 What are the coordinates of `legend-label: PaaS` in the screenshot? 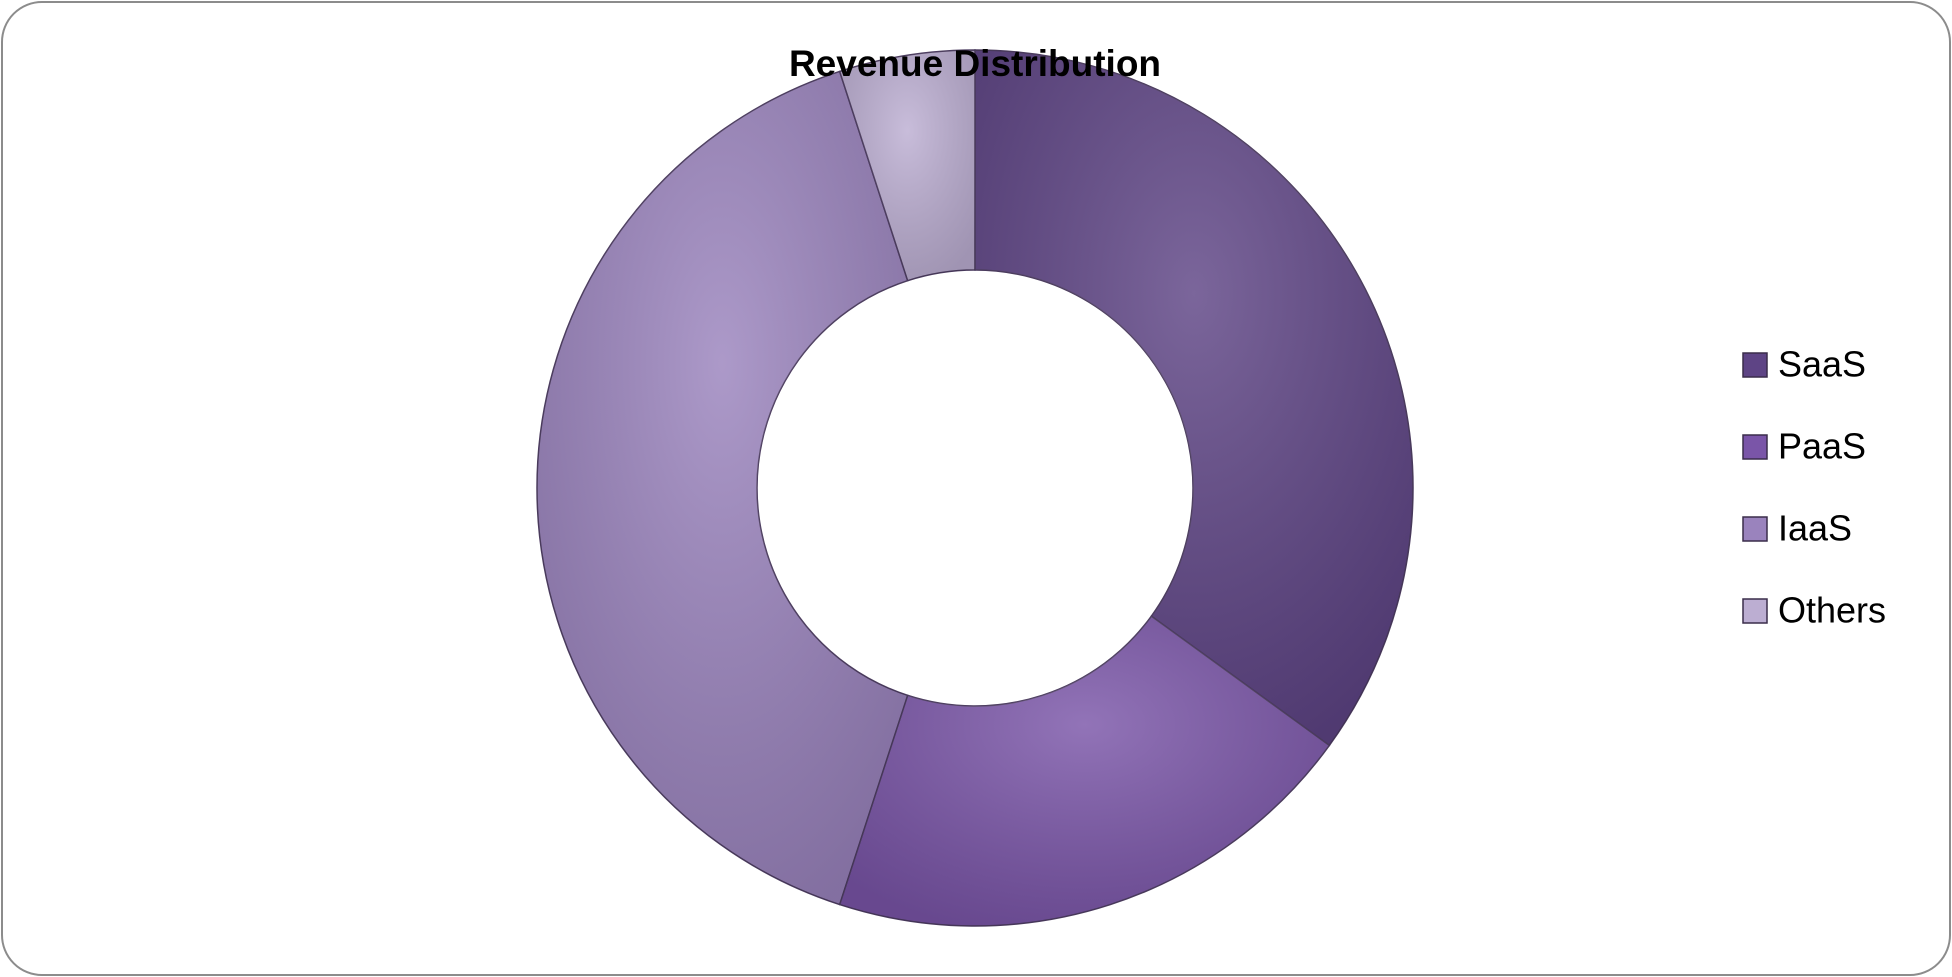 It's located at (1822, 446).